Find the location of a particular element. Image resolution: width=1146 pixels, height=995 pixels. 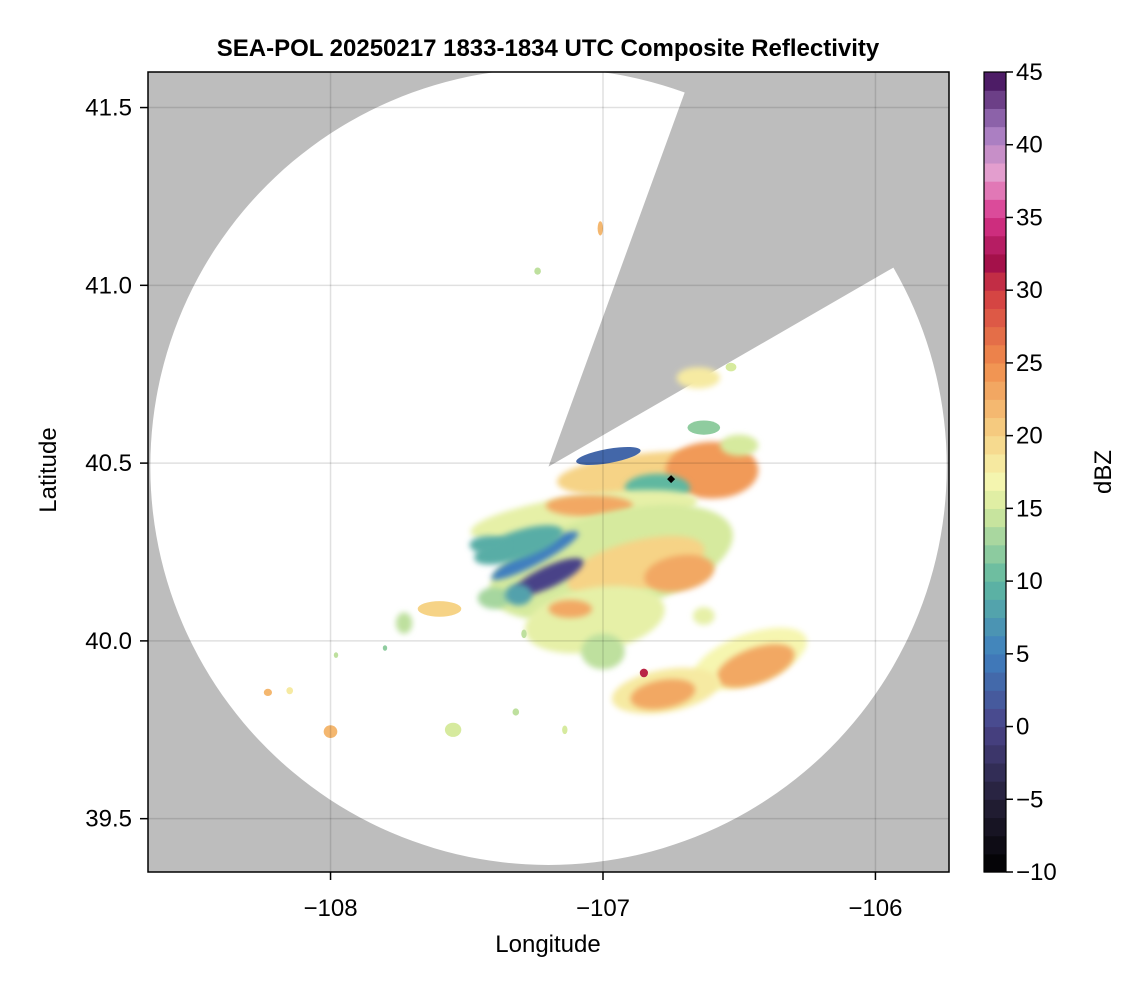

colorbar-tick-label: 30 is located at coordinates (1029, 290).